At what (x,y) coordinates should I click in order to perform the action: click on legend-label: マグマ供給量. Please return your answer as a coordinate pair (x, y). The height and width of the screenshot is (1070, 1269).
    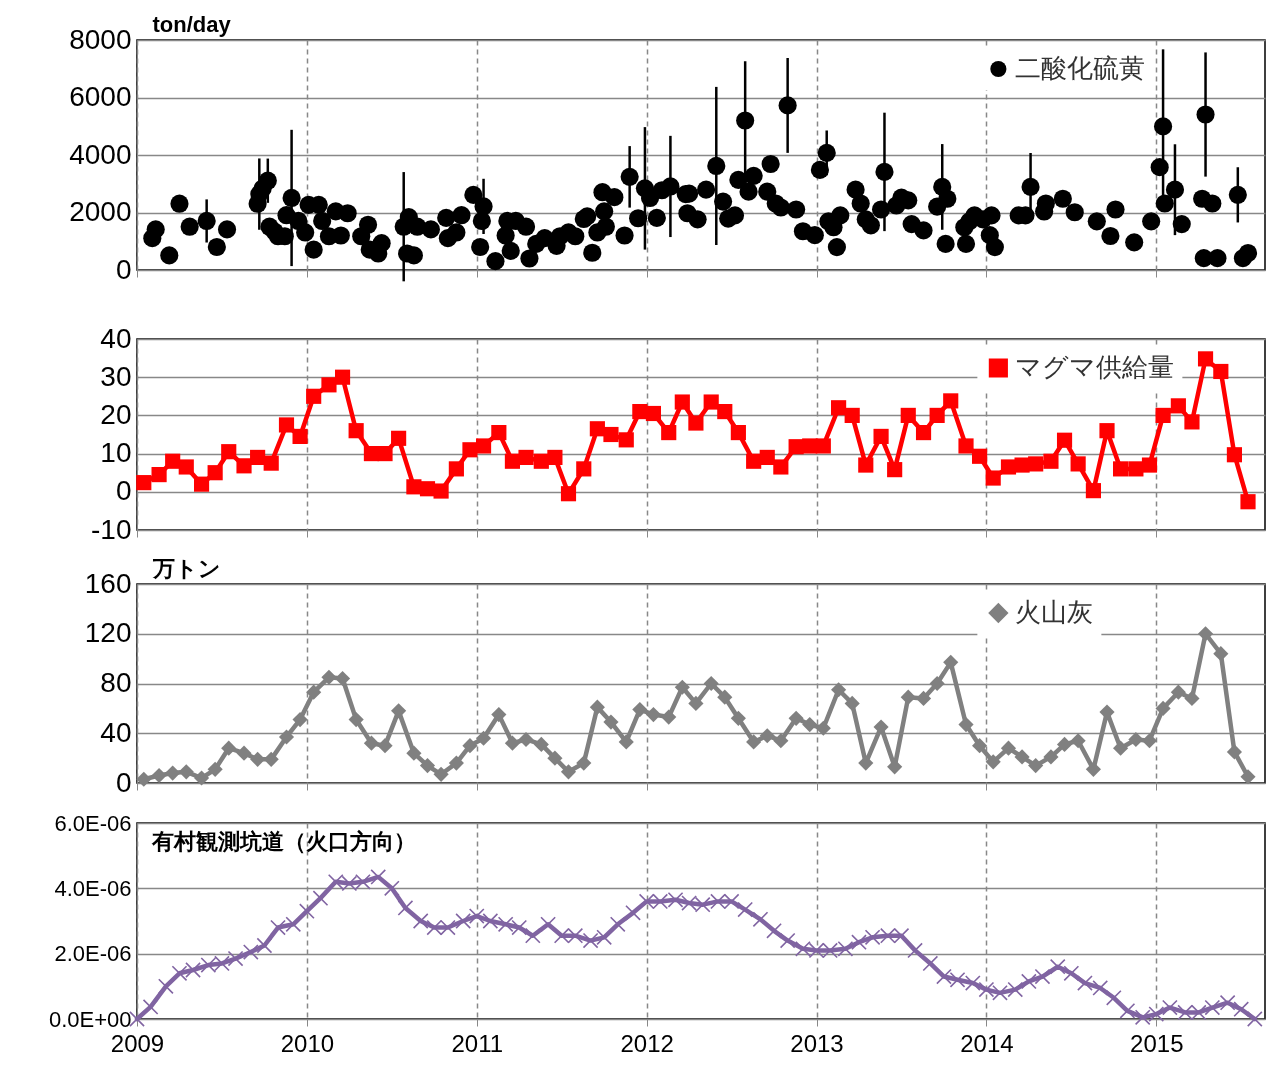
    Looking at the image, I should click on (1095, 367).